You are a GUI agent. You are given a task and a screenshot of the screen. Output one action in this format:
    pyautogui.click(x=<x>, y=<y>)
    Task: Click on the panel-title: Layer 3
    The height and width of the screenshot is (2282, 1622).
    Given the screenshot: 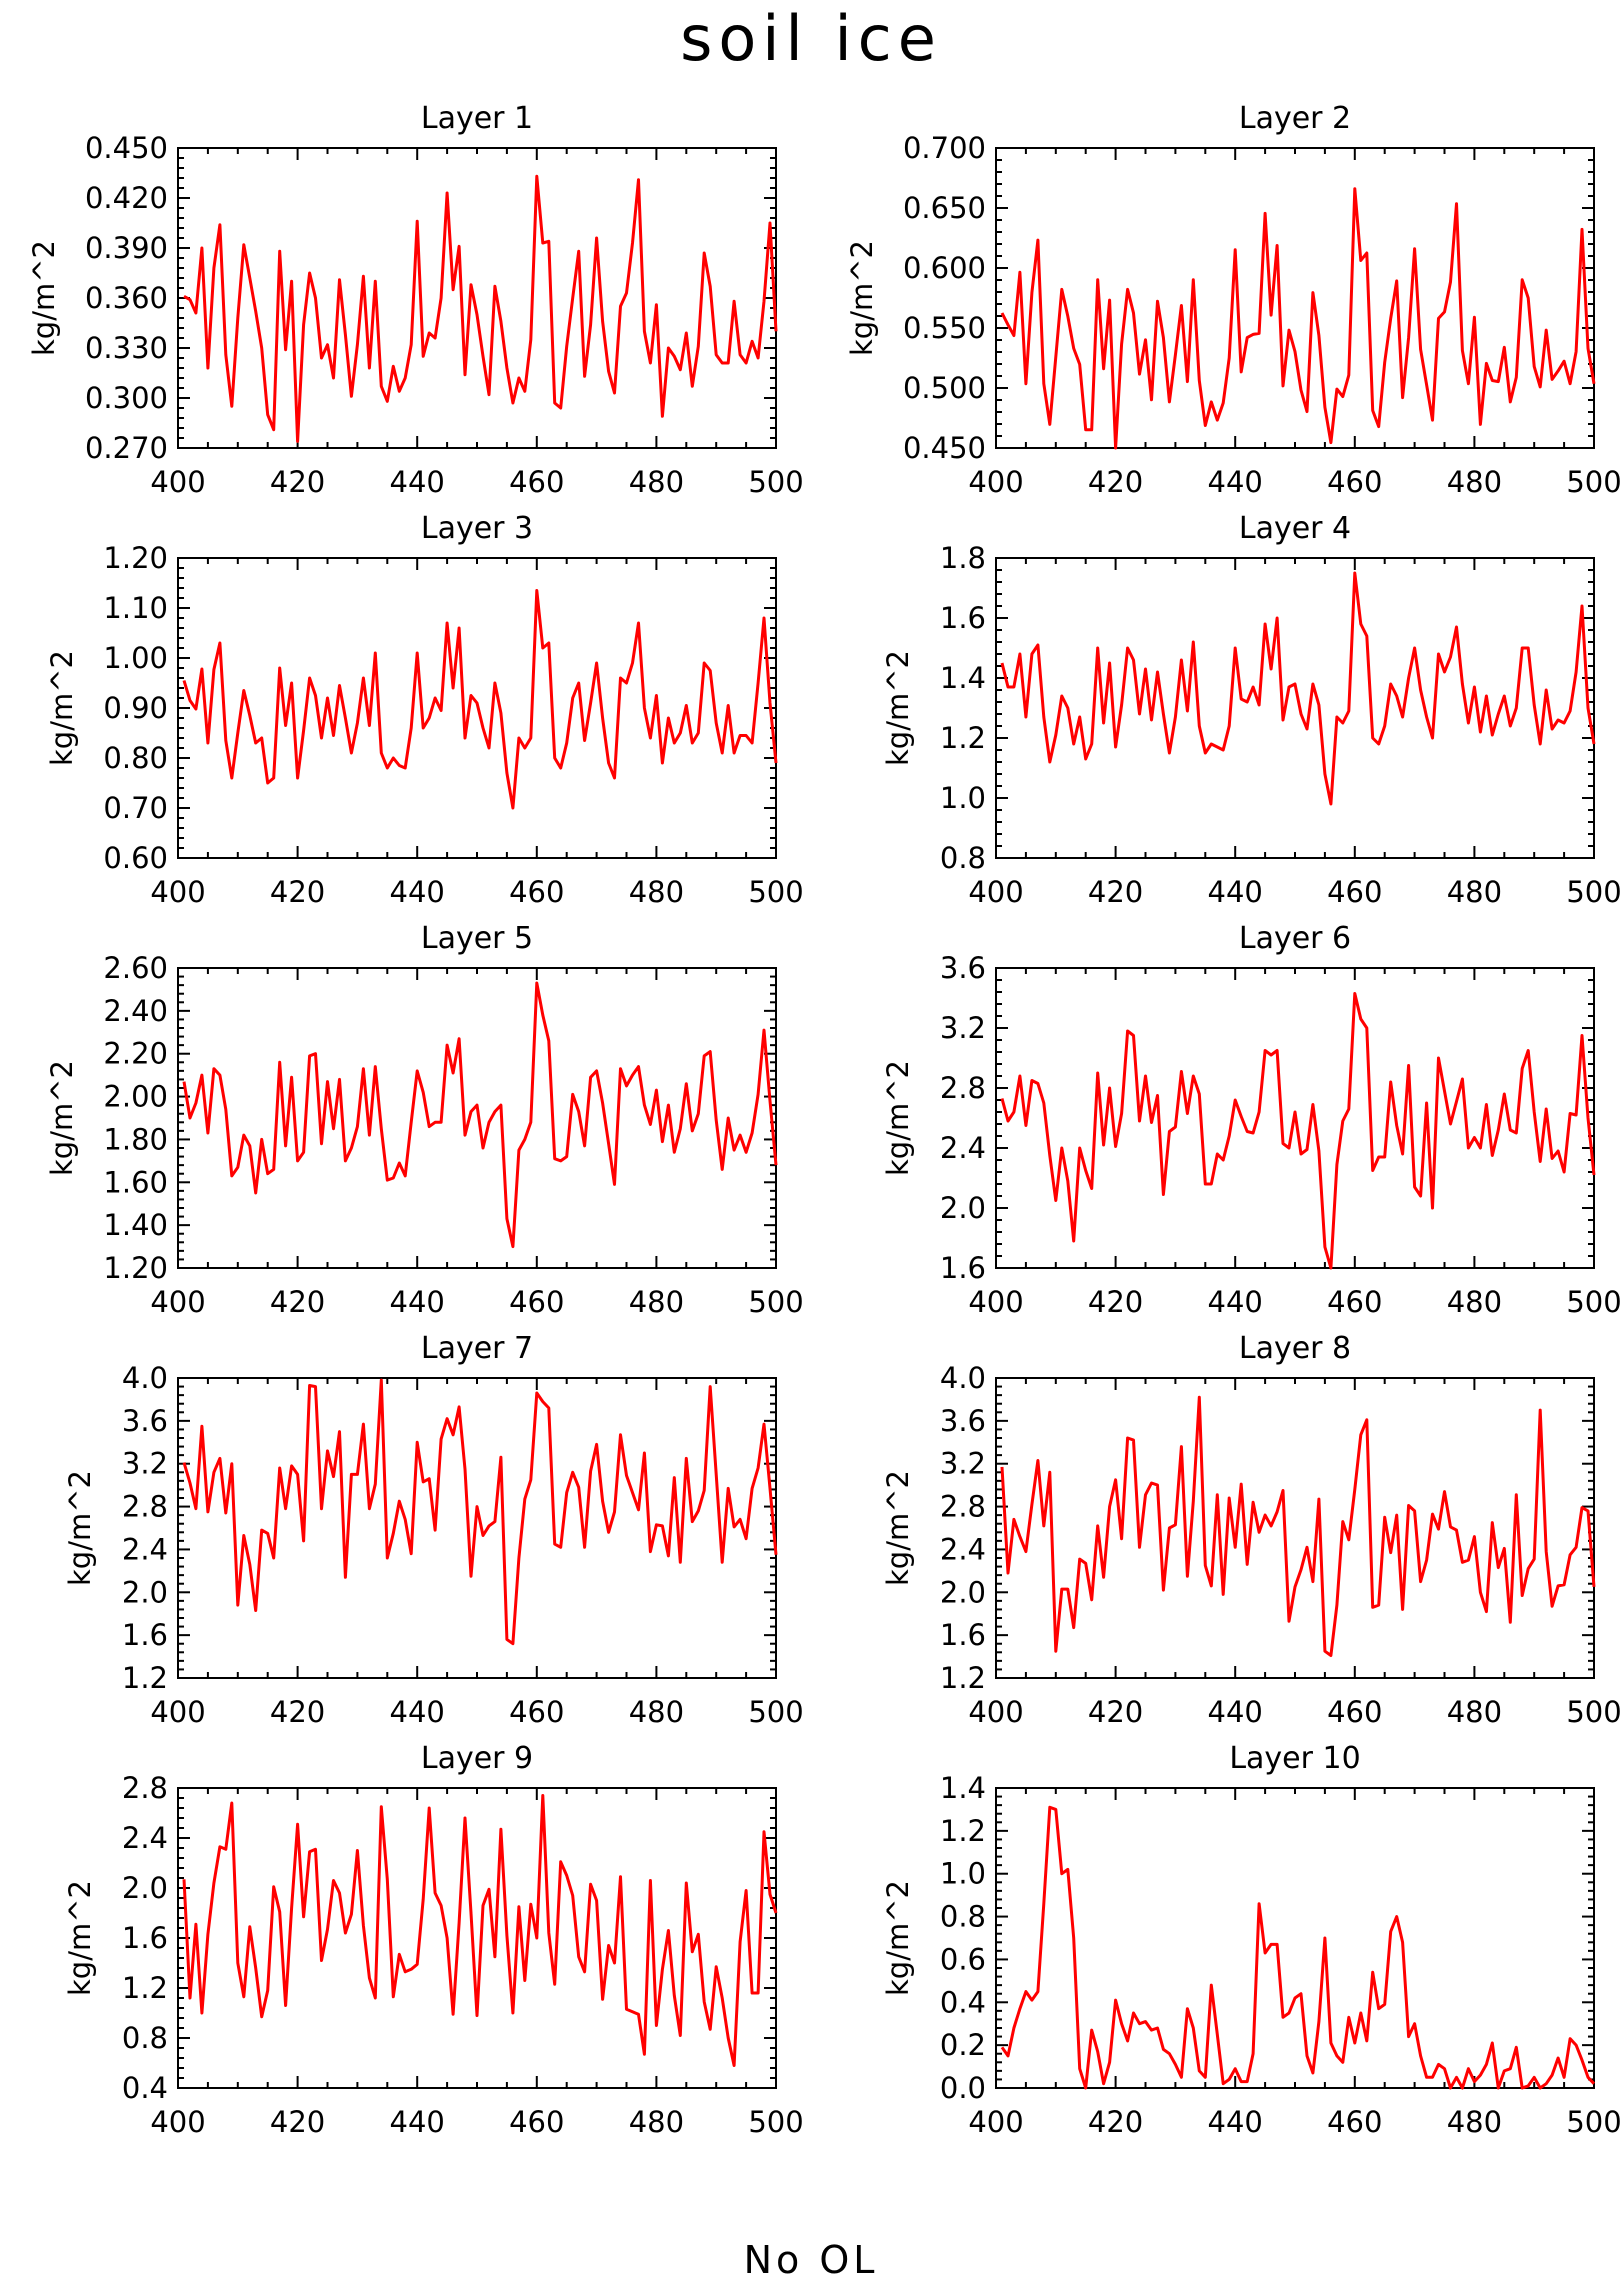 What is the action you would take?
    pyautogui.click(x=477, y=528)
    